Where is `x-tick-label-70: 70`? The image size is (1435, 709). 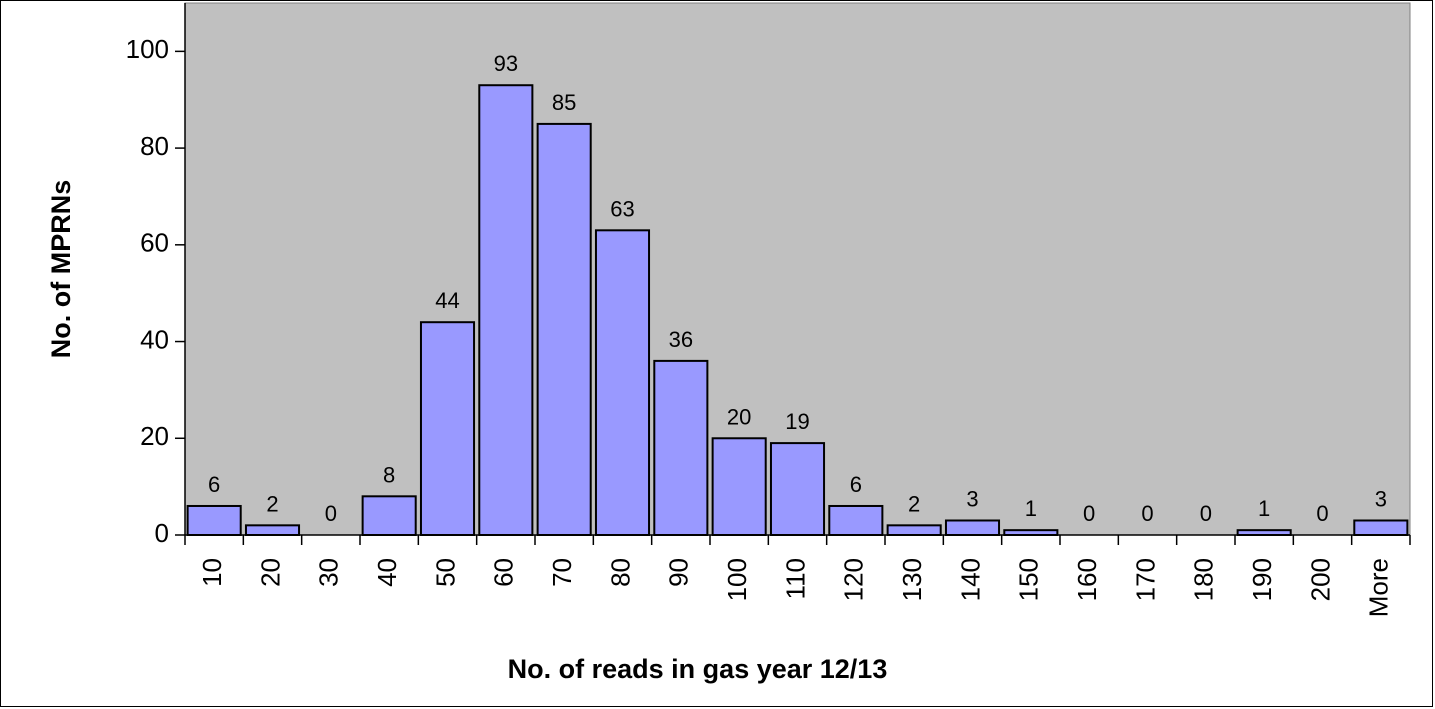
x-tick-label-70: 70 is located at coordinates (562, 572).